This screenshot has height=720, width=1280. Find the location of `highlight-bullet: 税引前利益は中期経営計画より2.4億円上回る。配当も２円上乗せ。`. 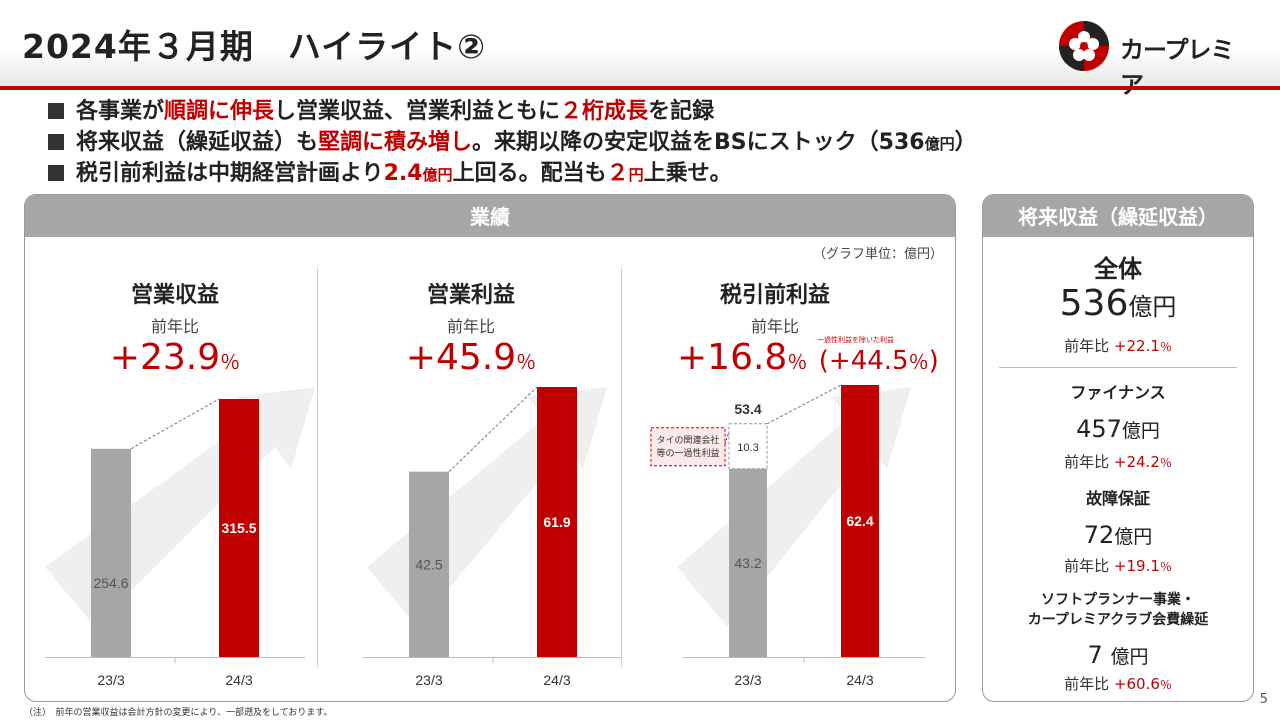

highlight-bullet: 税引前利益は中期経営計画より2.4億円上回る。配当も２円上乗せ。 is located at coordinates (512, 173).